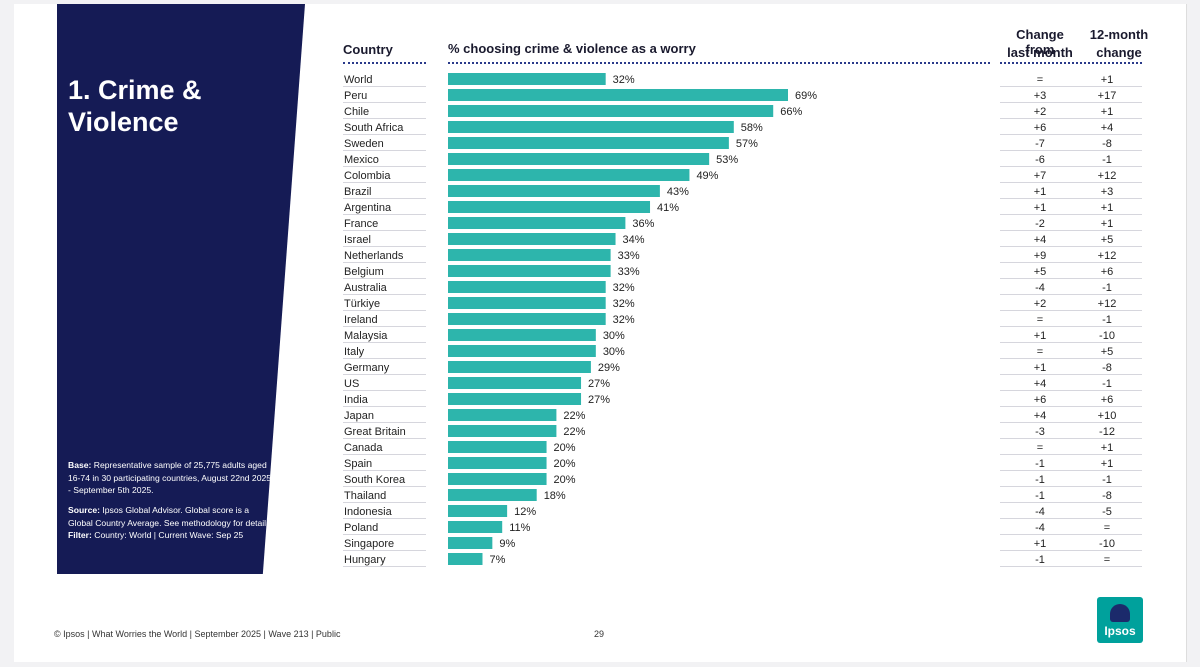  Describe the element at coordinates (1107, 128) in the screenshot. I see `change-year-value: +4` at that location.